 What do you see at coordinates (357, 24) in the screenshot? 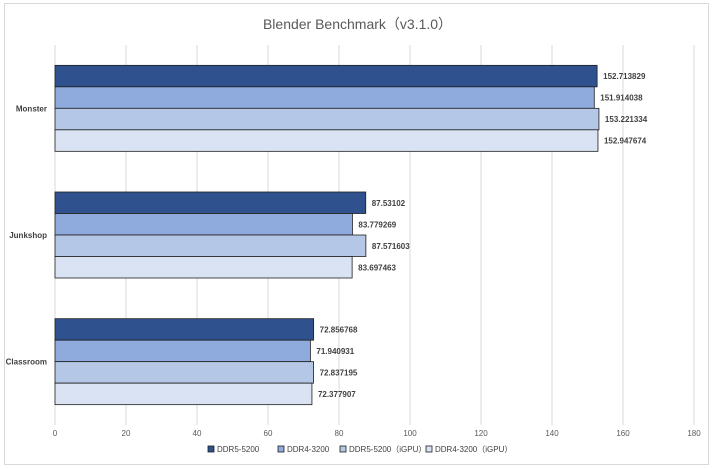
I see `chart-title: Blender Benchmark（v3.1.0）` at bounding box center [357, 24].